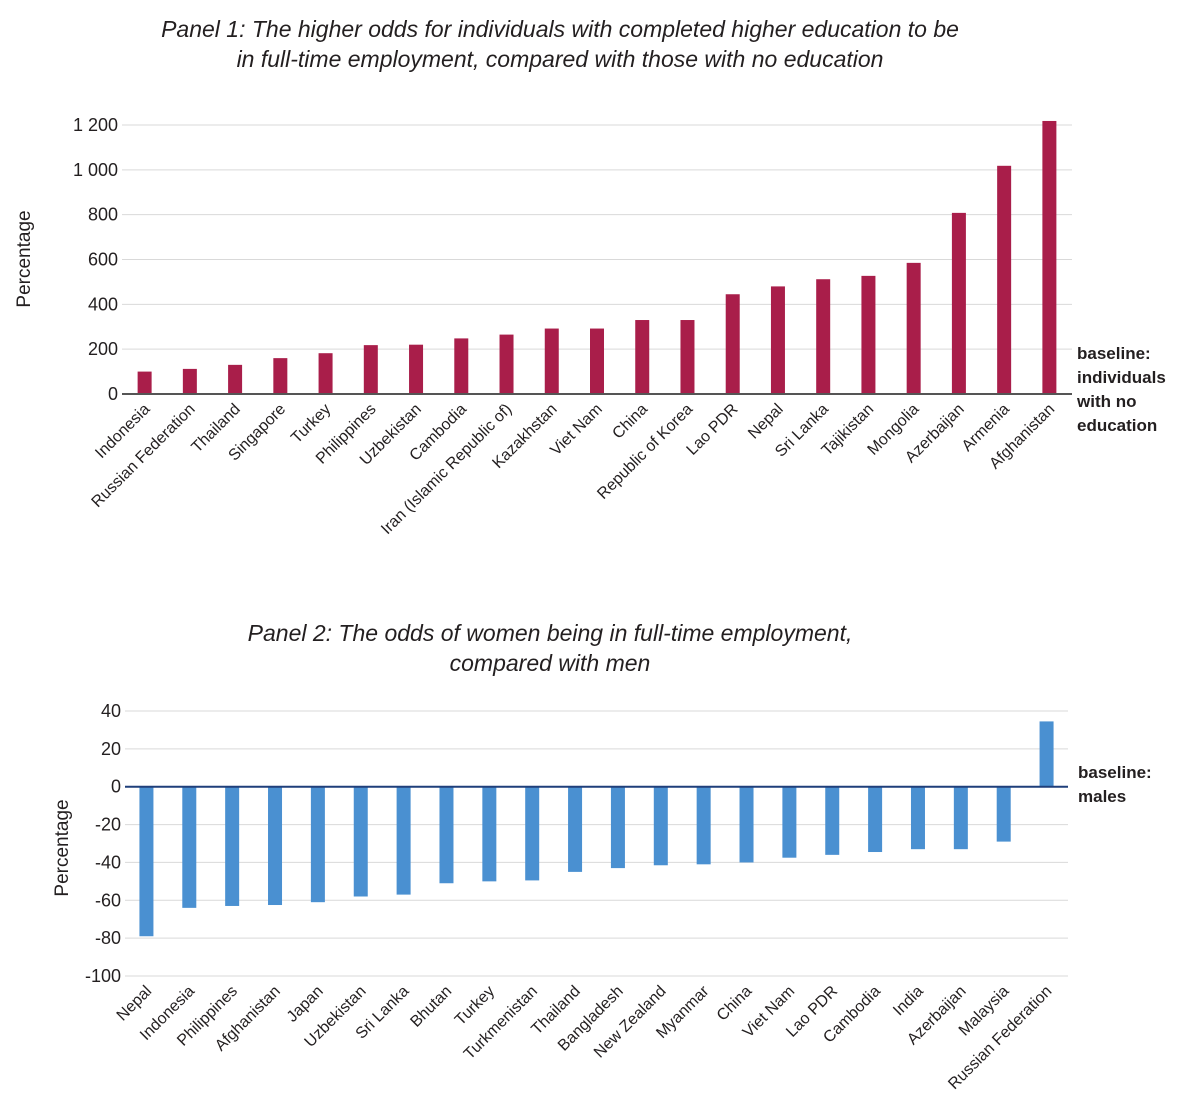 This screenshot has width=1191, height=1113. I want to click on panel-1-baseline-annotation: with no, so click(1106, 401).